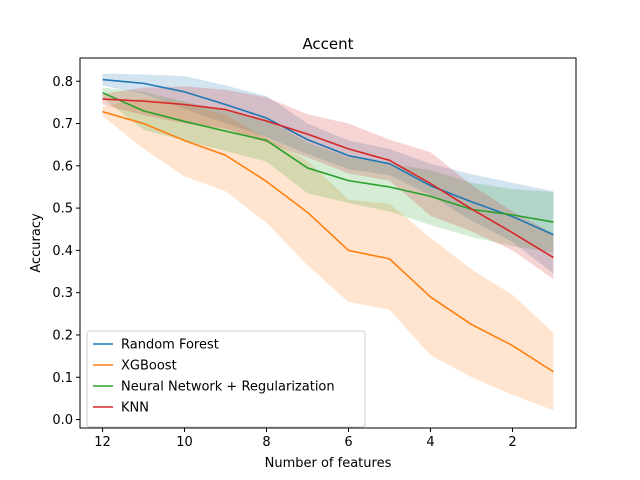 The width and height of the screenshot is (640, 480). What do you see at coordinates (102, 442) in the screenshot?
I see `x-tick-label: 12` at bounding box center [102, 442].